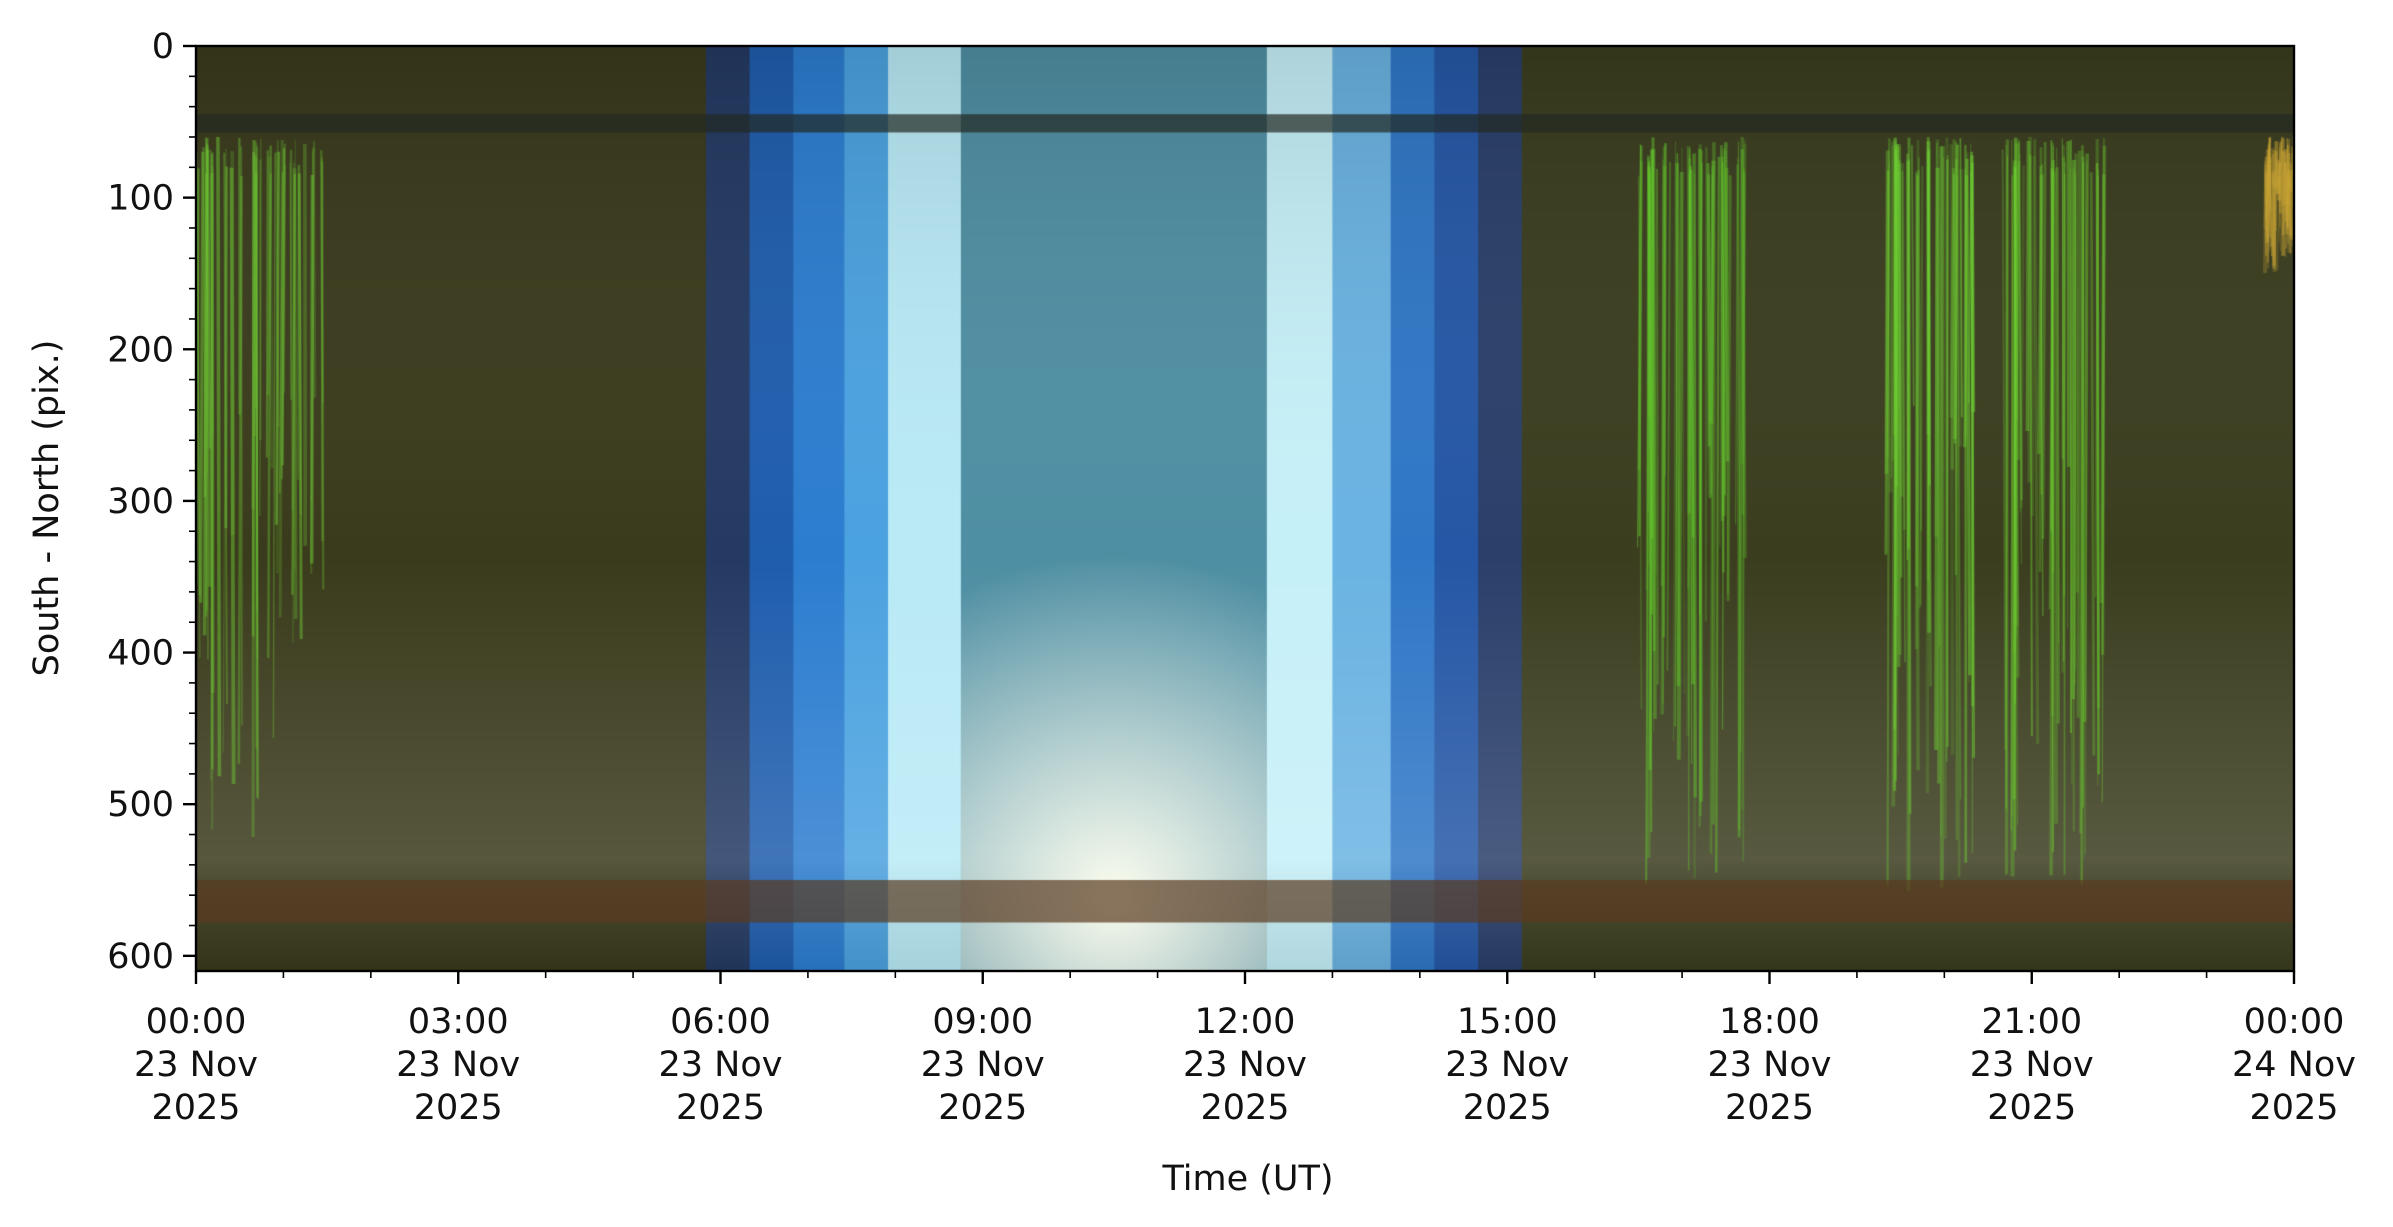 The width and height of the screenshot is (2393, 1227). I want to click on y-tick-label: 300, so click(140, 502).